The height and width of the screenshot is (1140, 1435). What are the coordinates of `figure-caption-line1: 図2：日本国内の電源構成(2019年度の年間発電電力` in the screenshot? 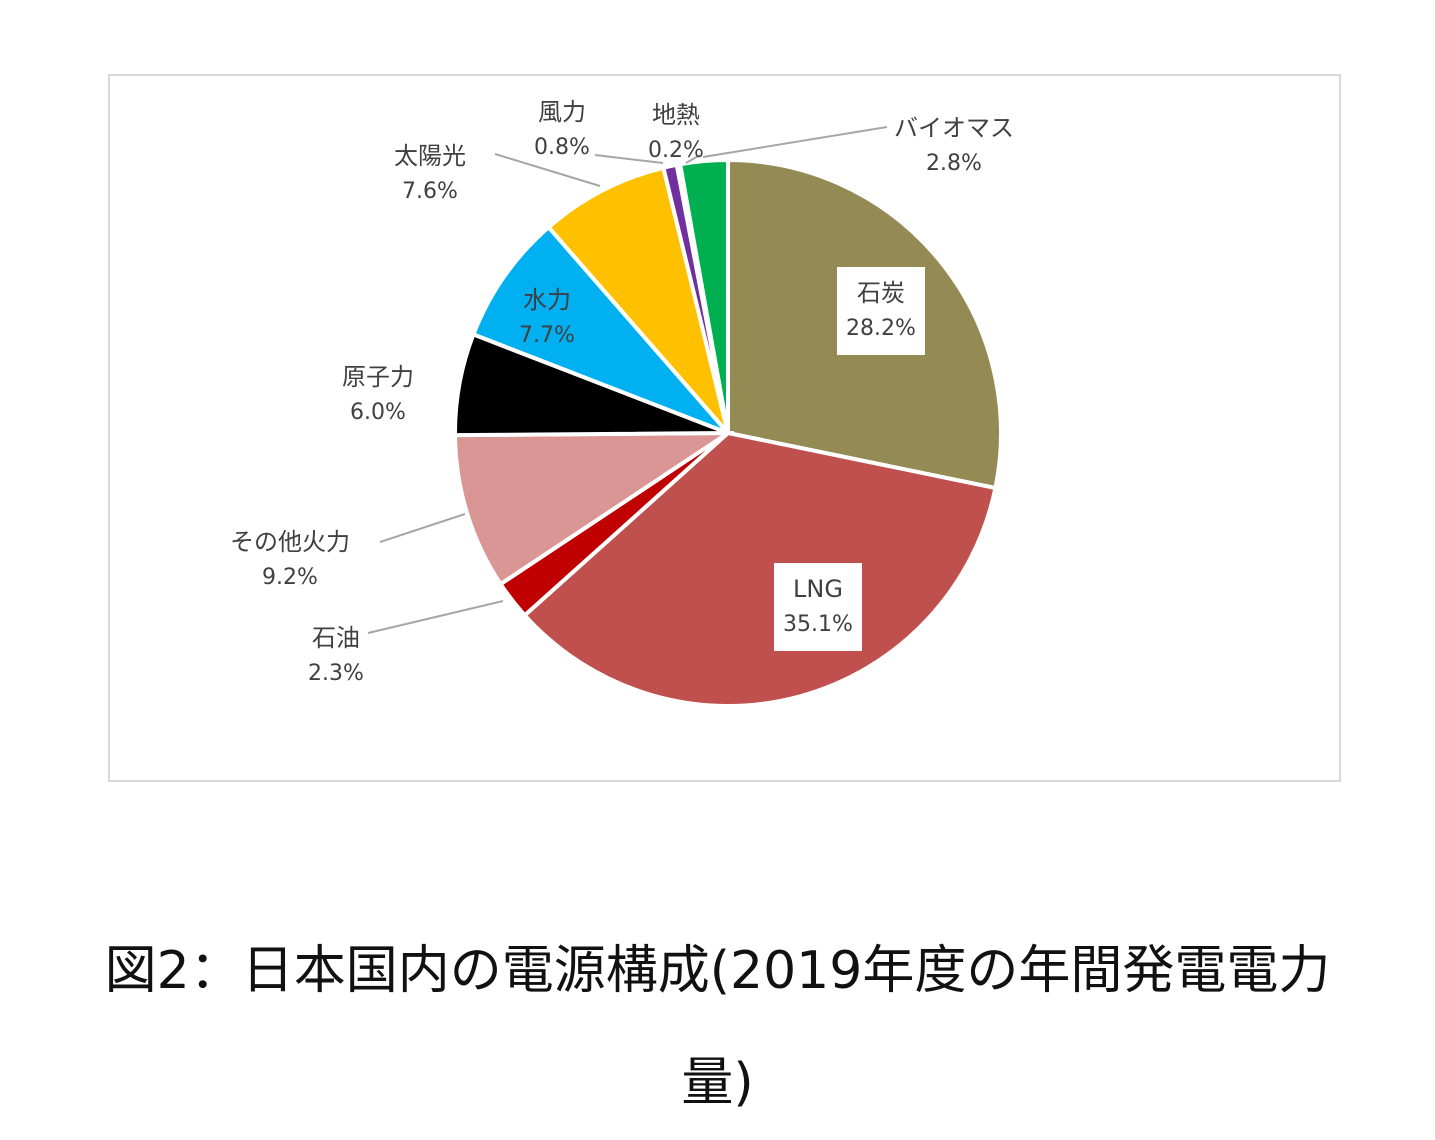 It's located at (717, 971).